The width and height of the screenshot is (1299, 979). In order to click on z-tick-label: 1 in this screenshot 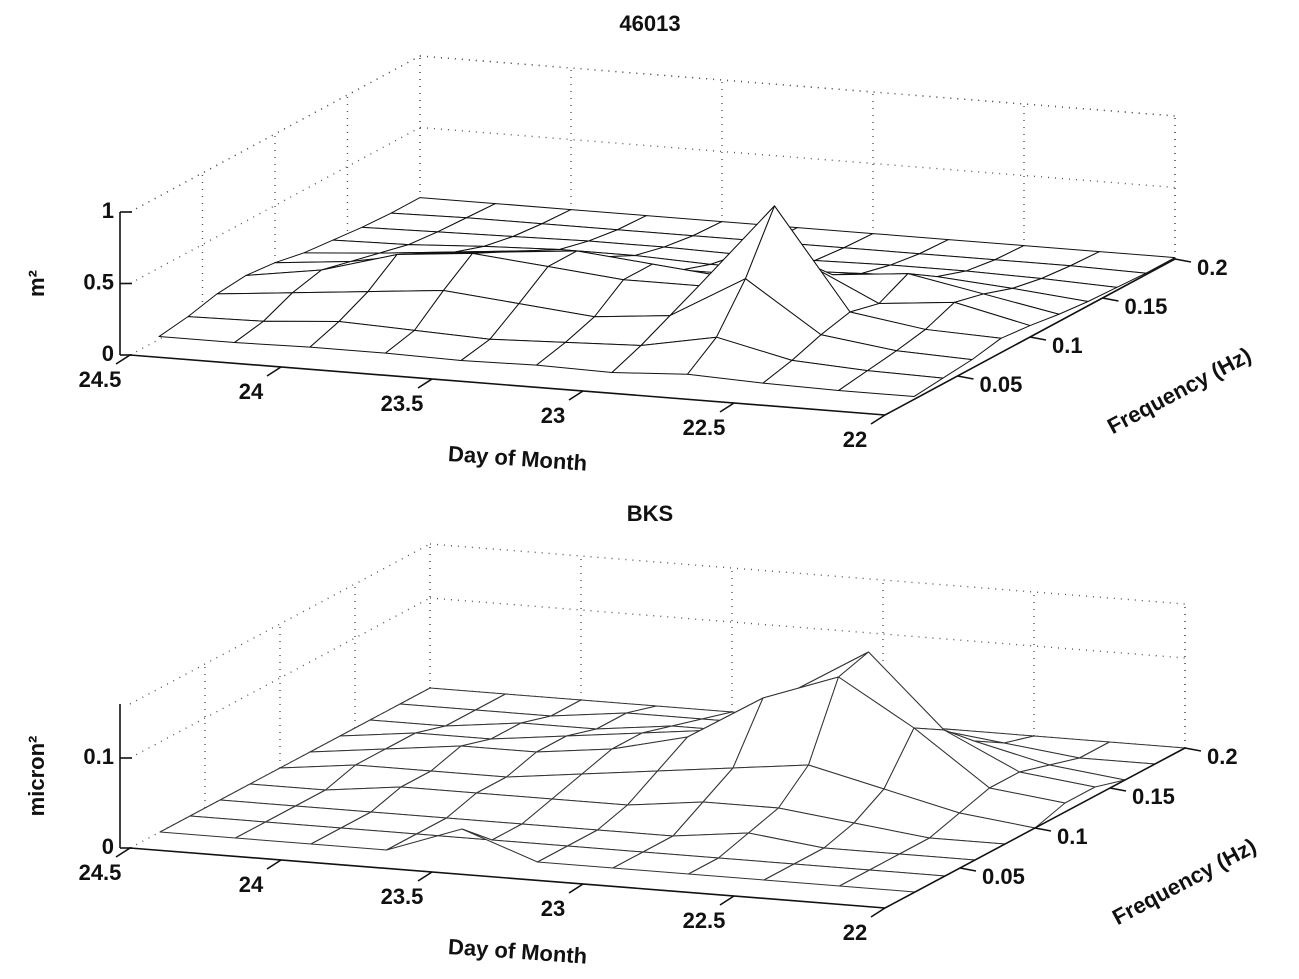, I will do `click(108, 210)`.